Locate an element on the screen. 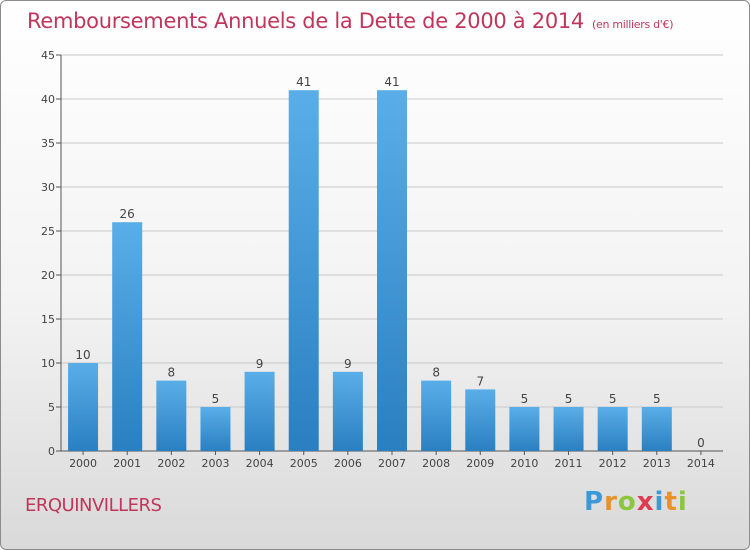 Image resolution: width=750 pixels, height=550 pixels. logo-letter: P is located at coordinates (594, 502).